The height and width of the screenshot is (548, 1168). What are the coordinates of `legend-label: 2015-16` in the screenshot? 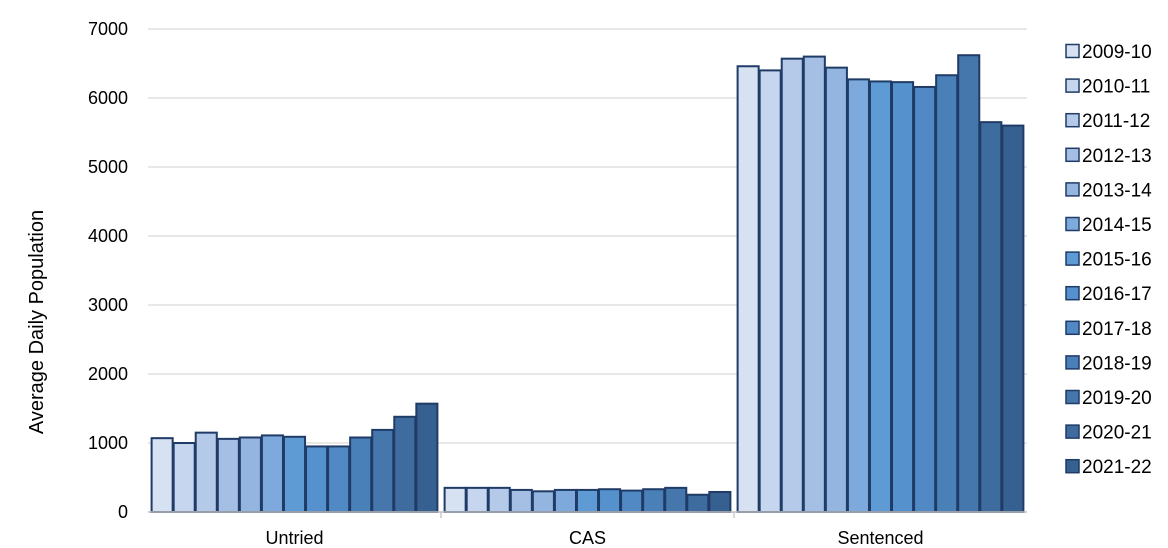 It's located at (1117, 260).